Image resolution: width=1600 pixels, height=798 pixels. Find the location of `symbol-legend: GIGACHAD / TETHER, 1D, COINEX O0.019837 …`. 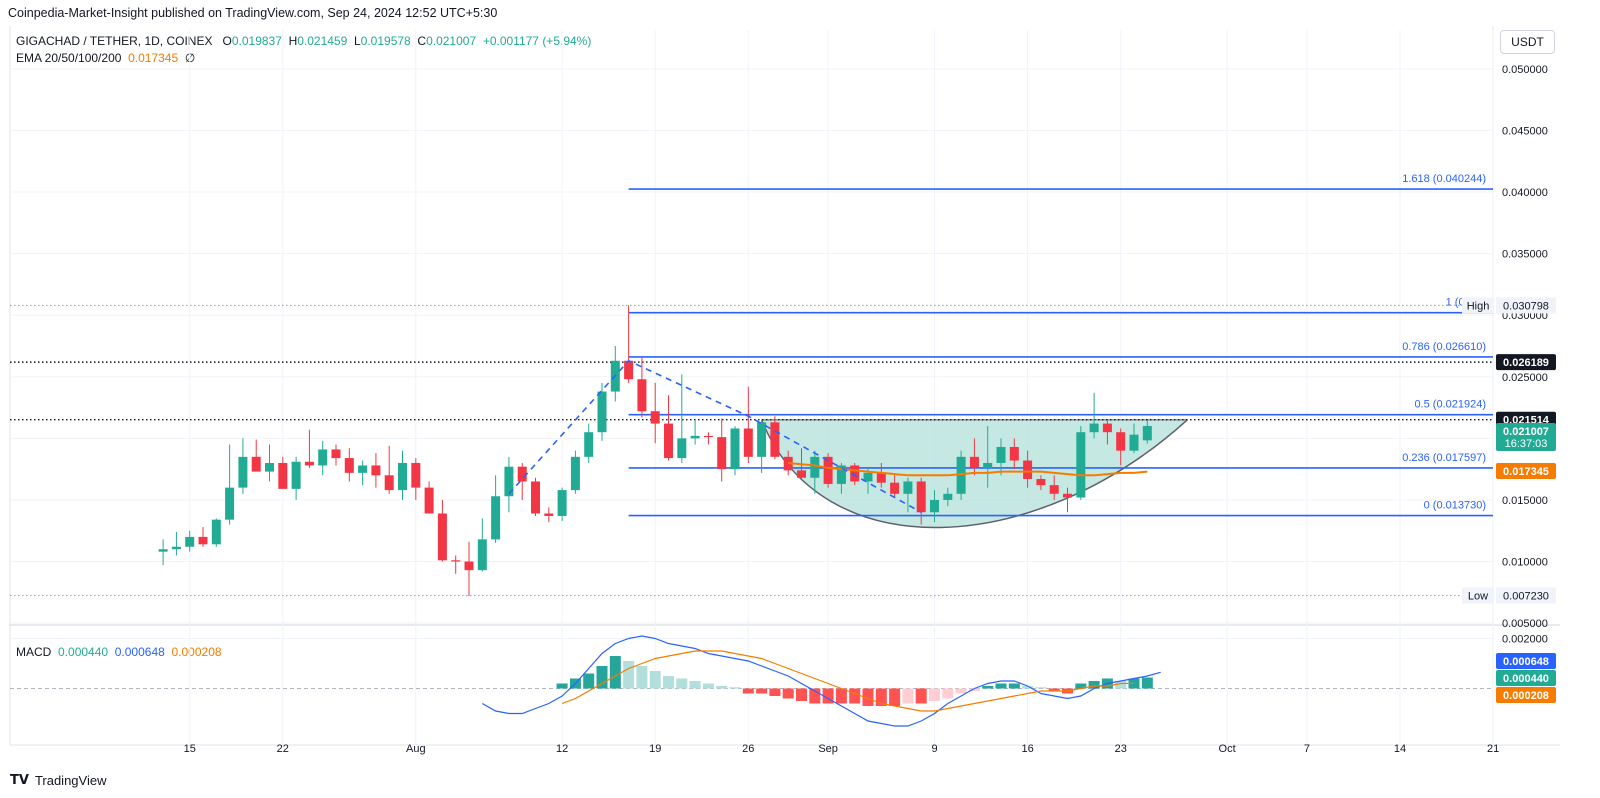

symbol-legend: GIGACHAD / TETHER, 1D, COINEX O0.019837 … is located at coordinates (303, 41).